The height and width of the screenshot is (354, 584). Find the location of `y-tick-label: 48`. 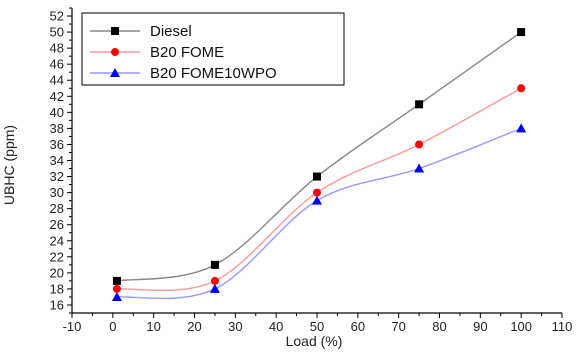

y-tick-label: 48 is located at coordinates (57, 48).